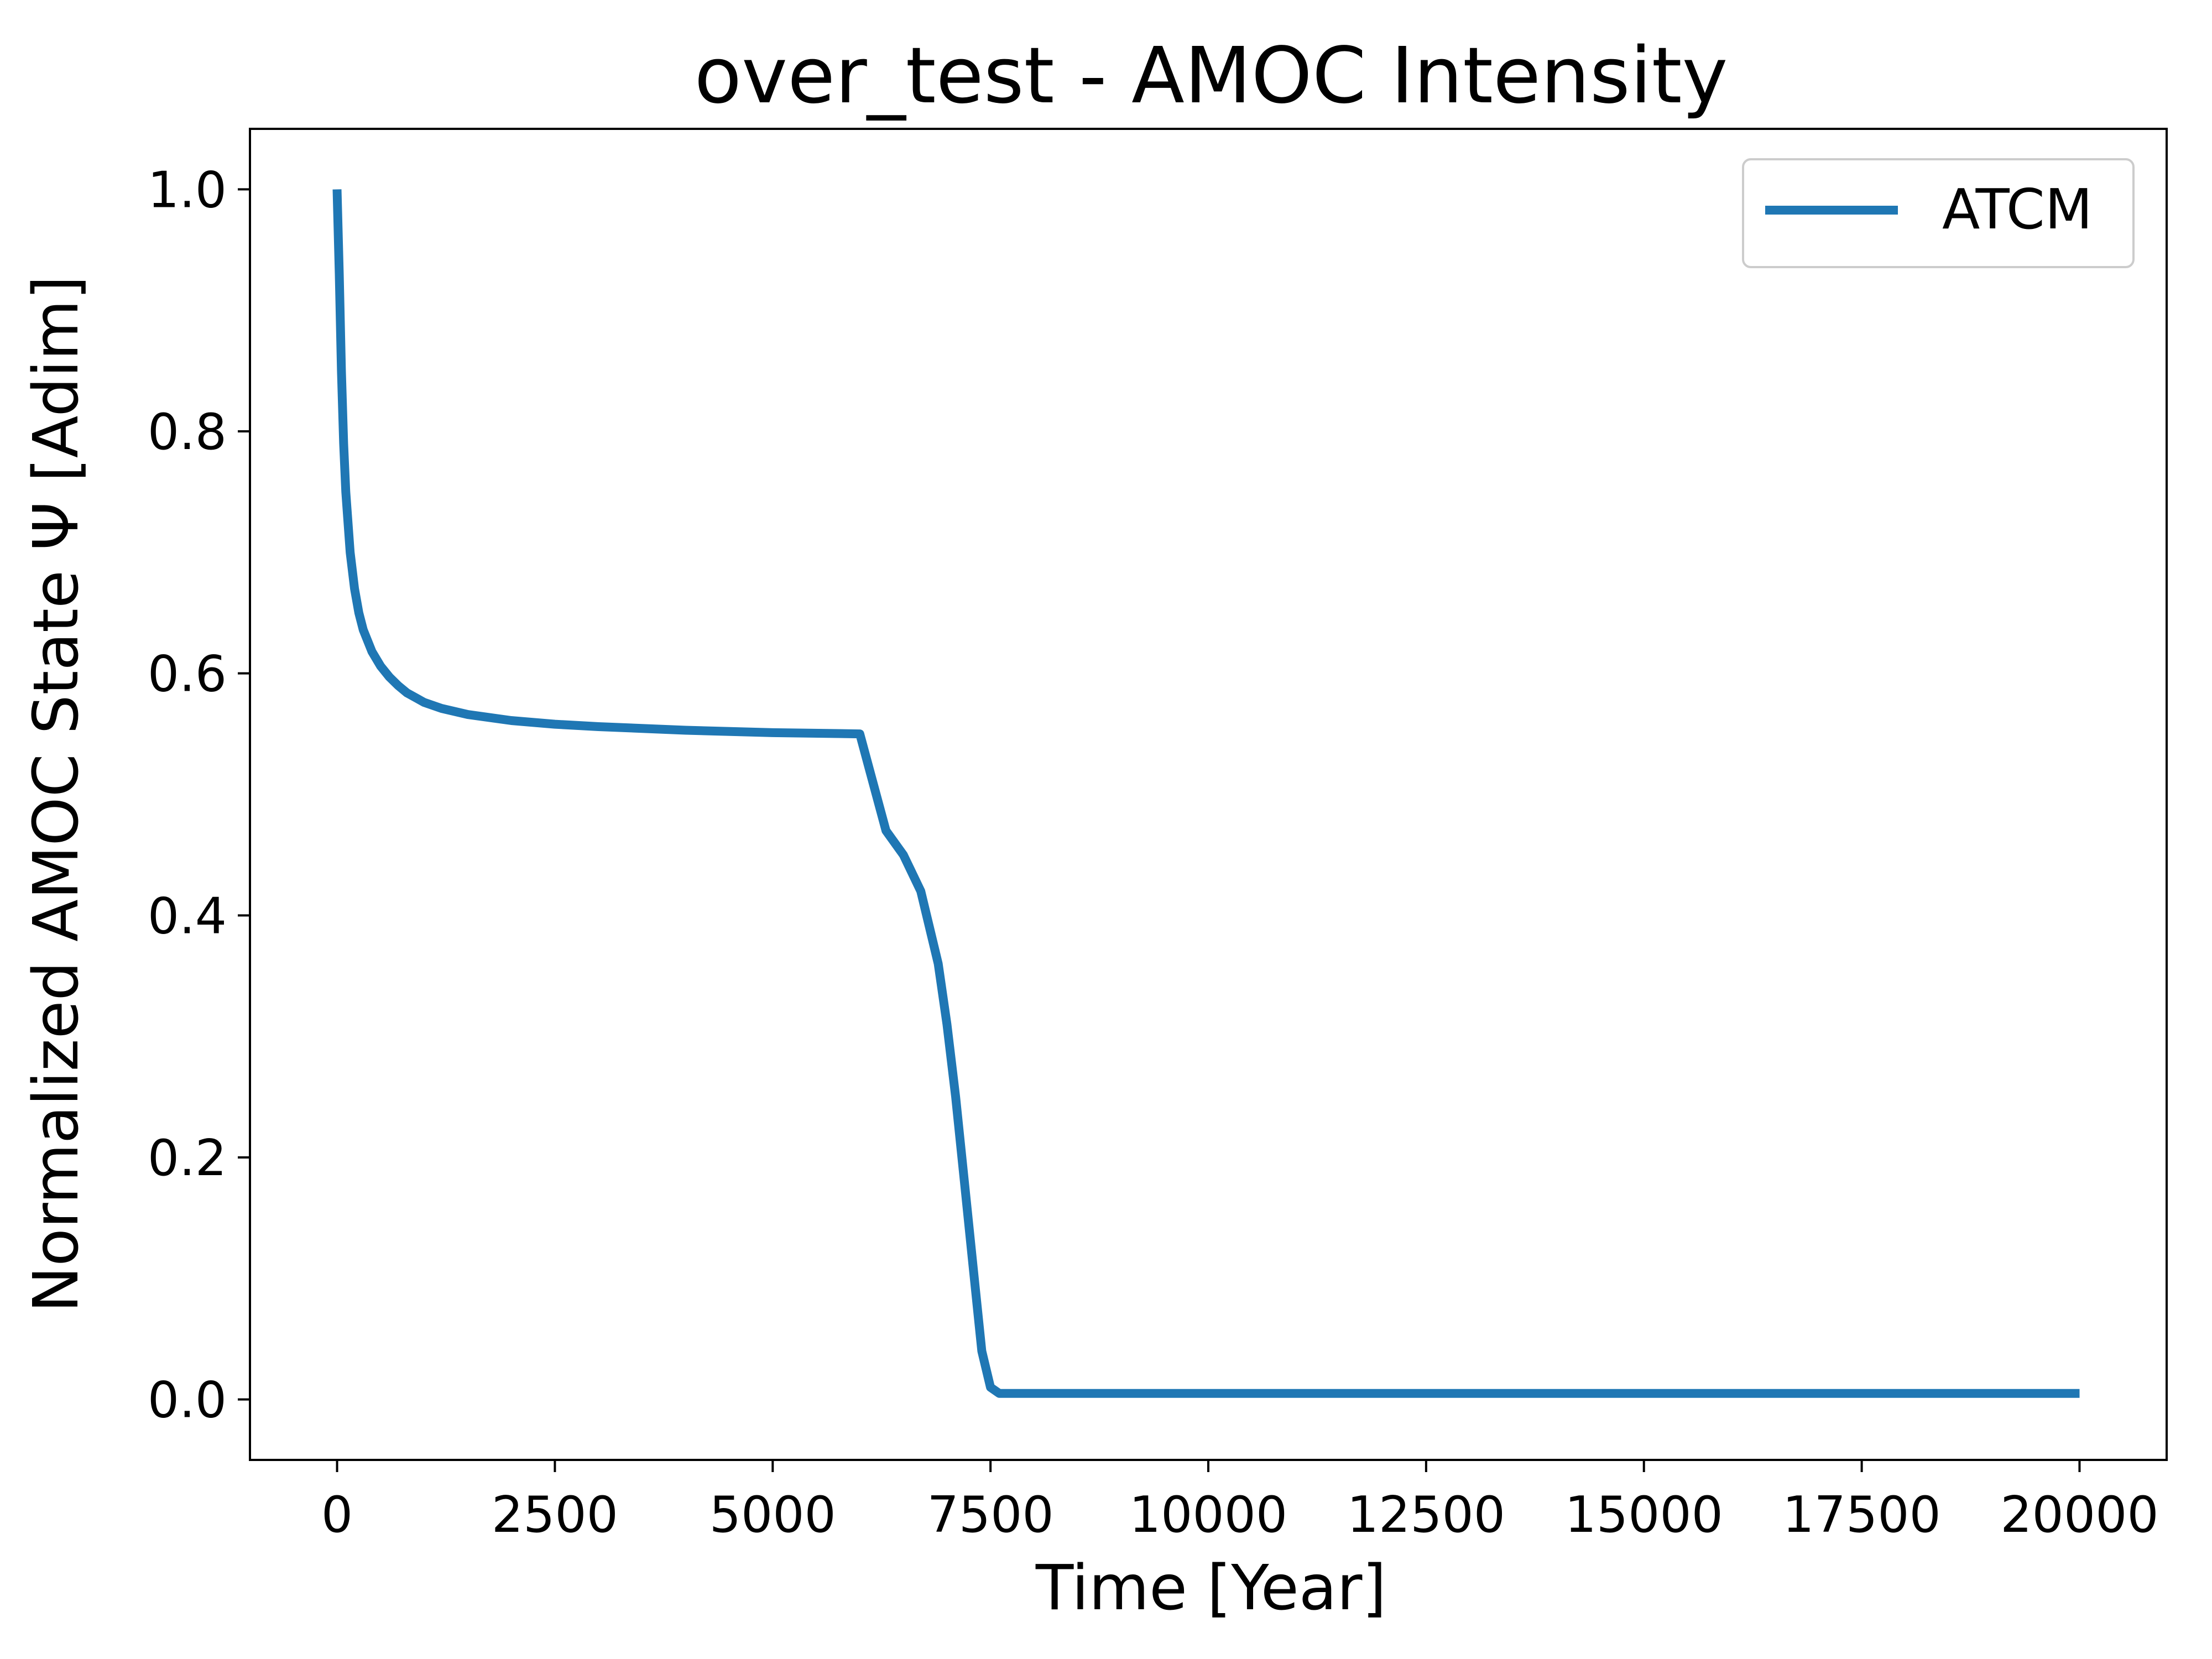  I want to click on x-tick-label: 2500, so click(555, 1515).